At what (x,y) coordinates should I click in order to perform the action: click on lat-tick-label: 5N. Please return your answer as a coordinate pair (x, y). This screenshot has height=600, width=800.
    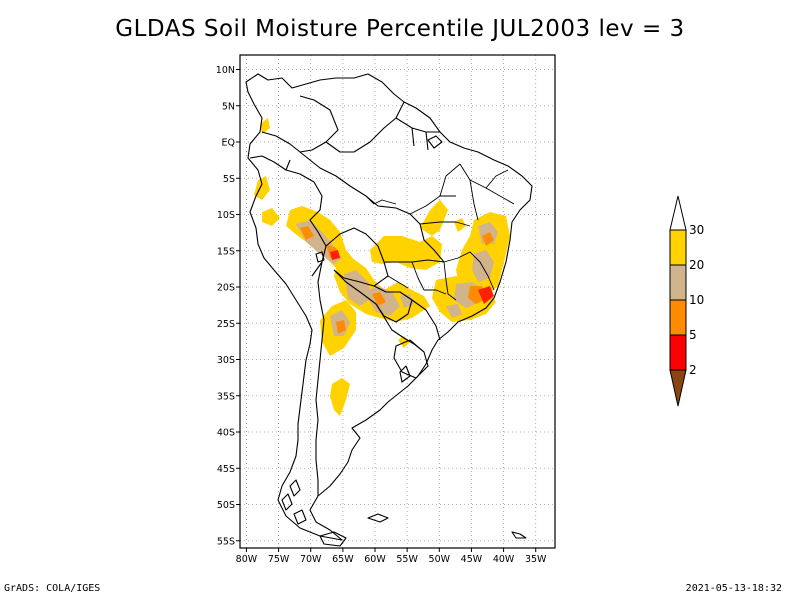
    Looking at the image, I should click on (228, 106).